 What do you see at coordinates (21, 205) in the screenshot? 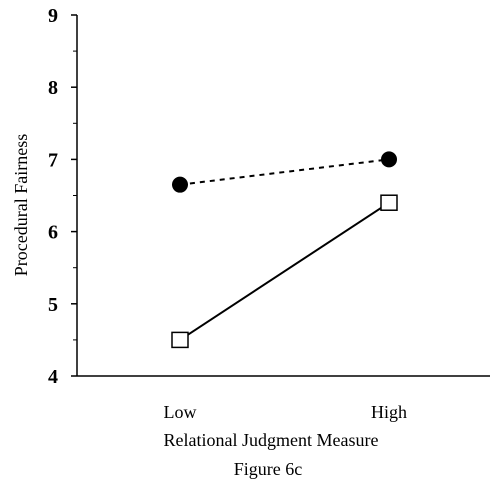
I see `y-axis-label: Procedural Fairness` at bounding box center [21, 205].